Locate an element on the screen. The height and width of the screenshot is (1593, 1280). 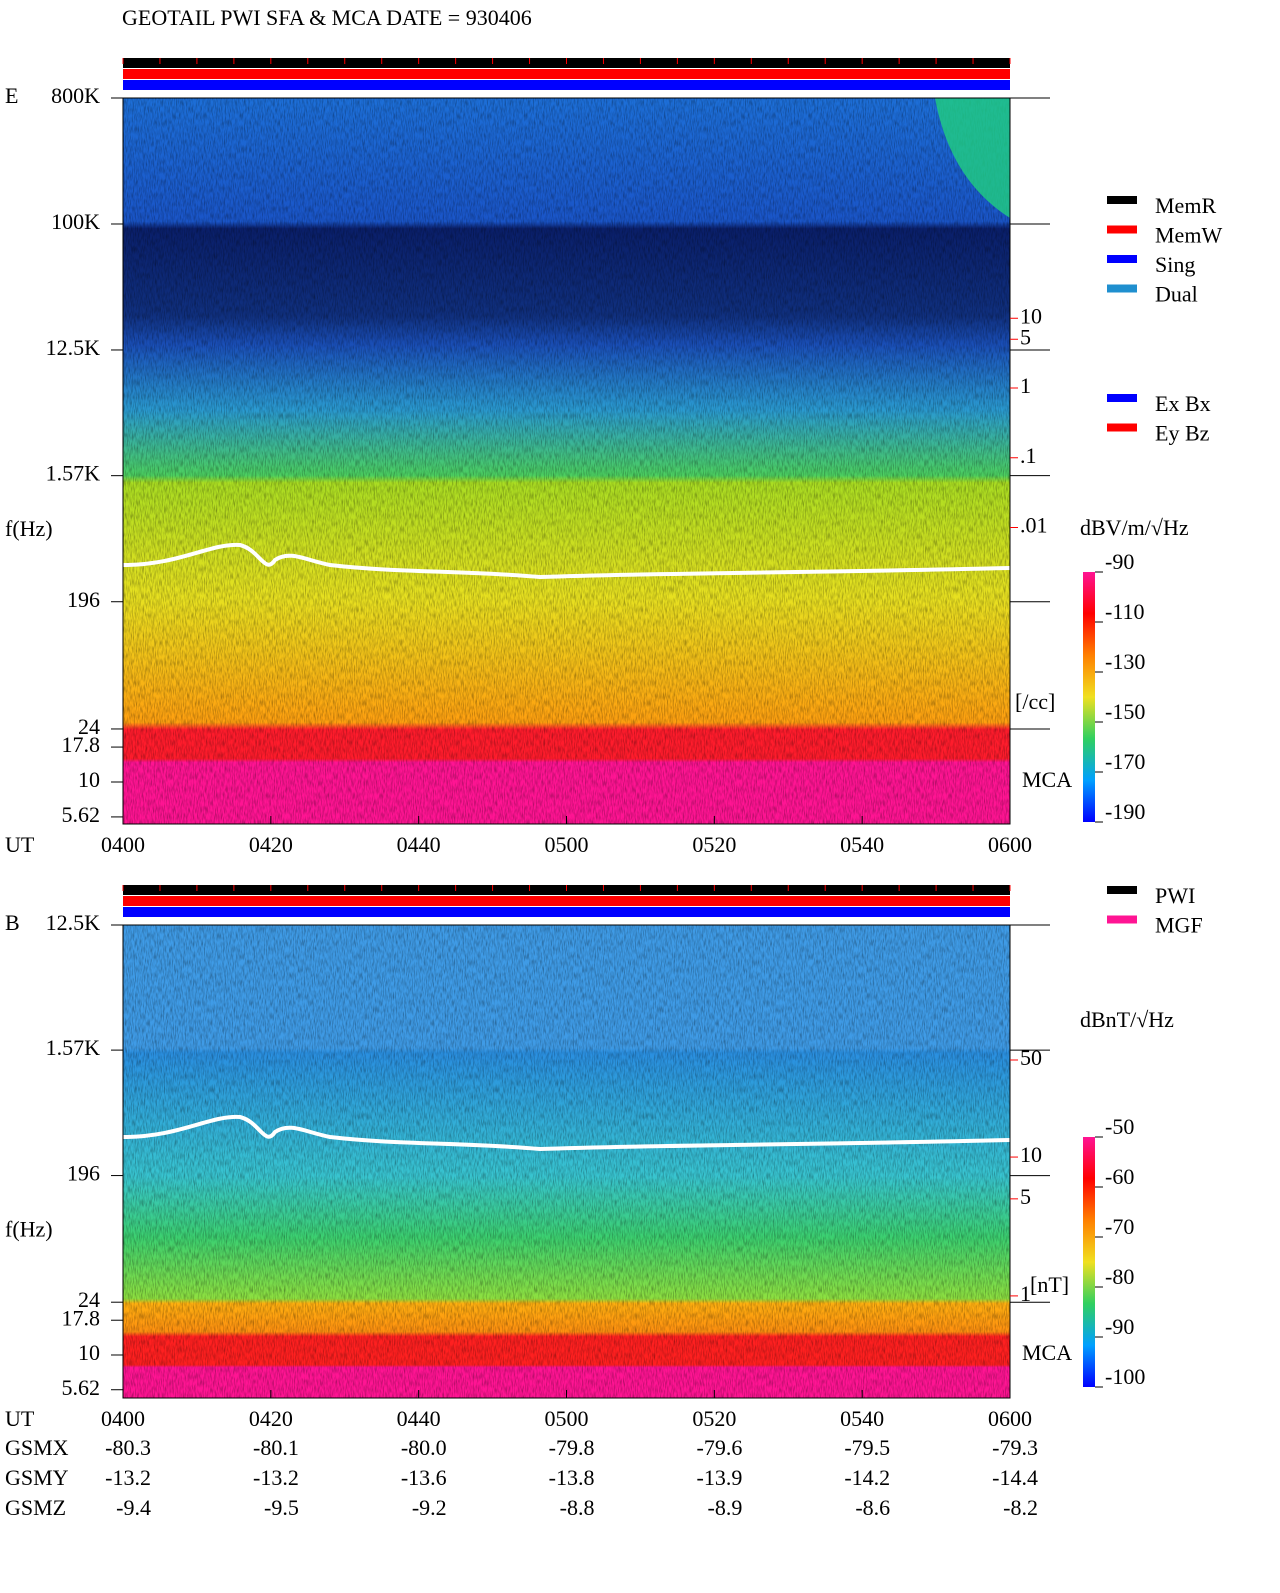
panel-label: B is located at coordinates (12, 922).